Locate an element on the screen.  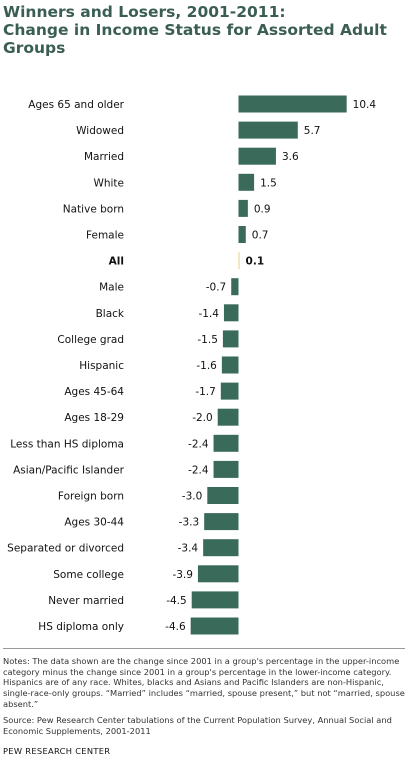
value-label-white: 1.5 is located at coordinates (268, 183).